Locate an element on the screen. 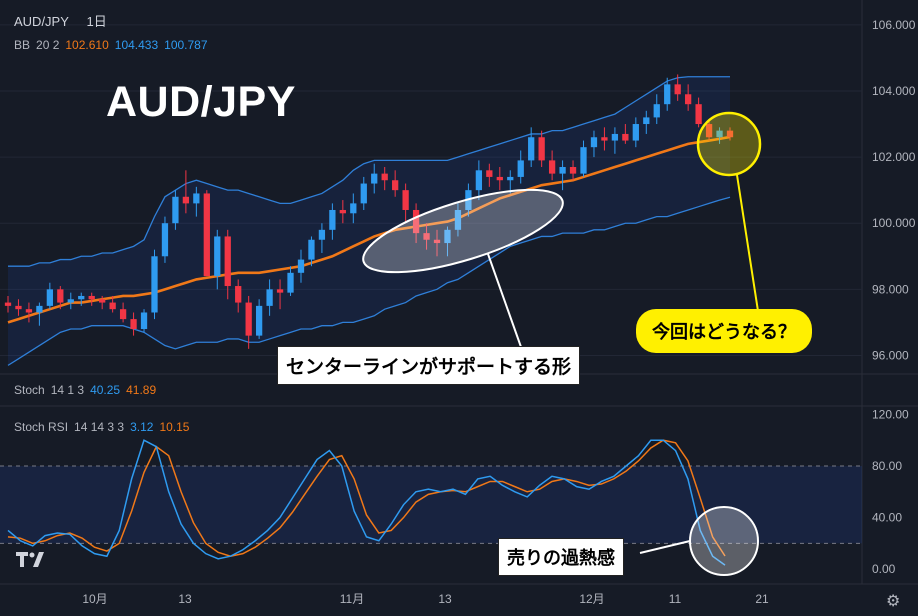  gear-icon: ⚙ is located at coordinates (893, 601).